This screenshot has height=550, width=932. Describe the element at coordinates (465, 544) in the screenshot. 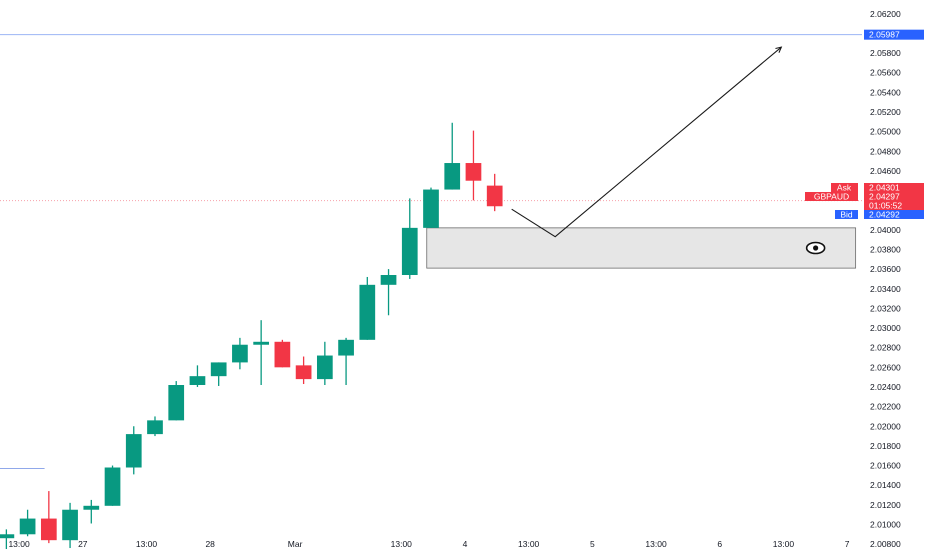

I see `time-tick-label: 4` at that location.